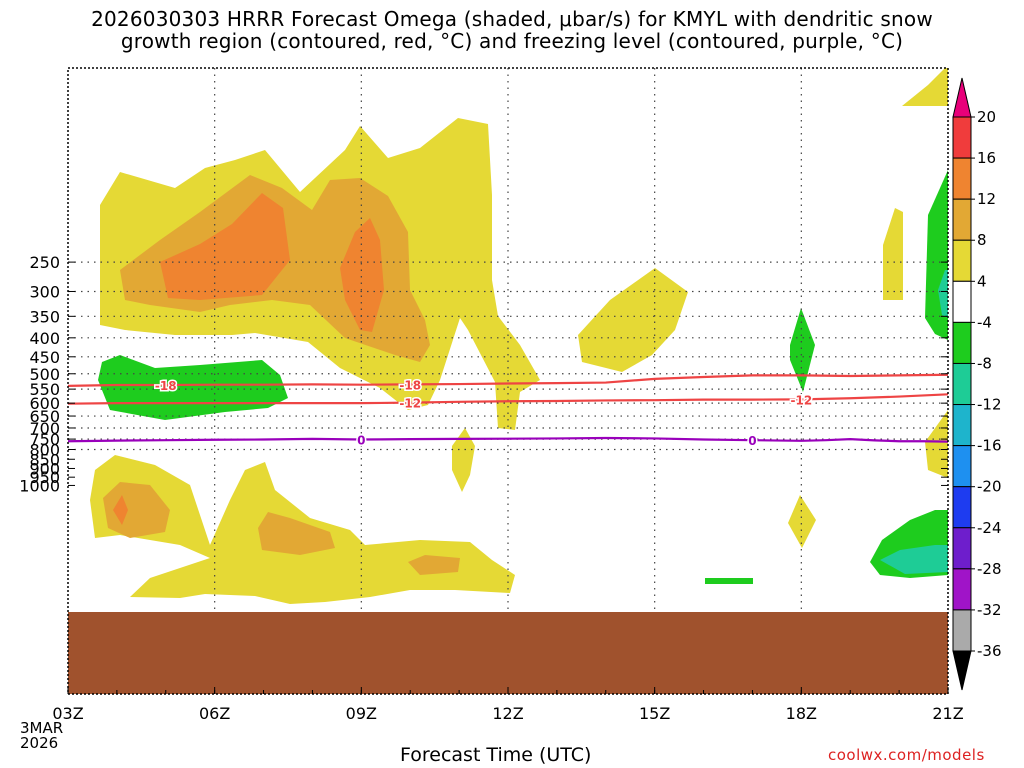 The image size is (1024, 768). I want to click on y-tick-label: 650, so click(44, 416).